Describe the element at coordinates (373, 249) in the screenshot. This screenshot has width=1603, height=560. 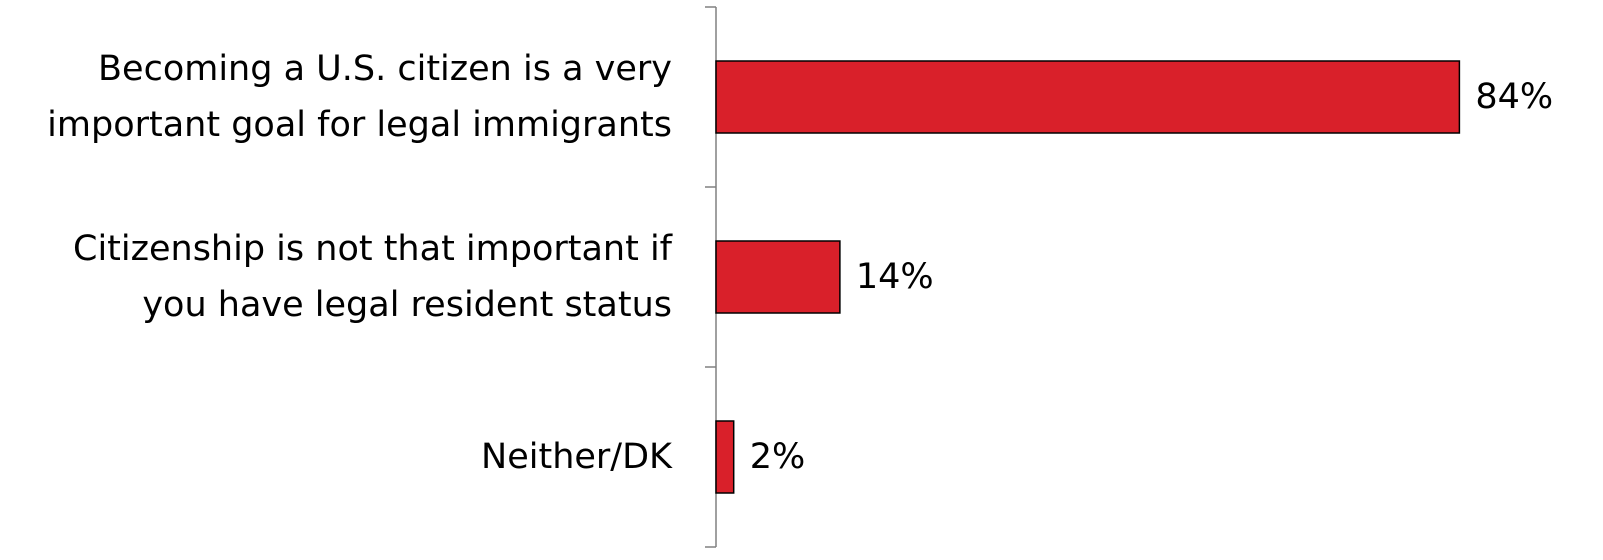
I see `category-label-line: Citizenship is not that important if` at that location.